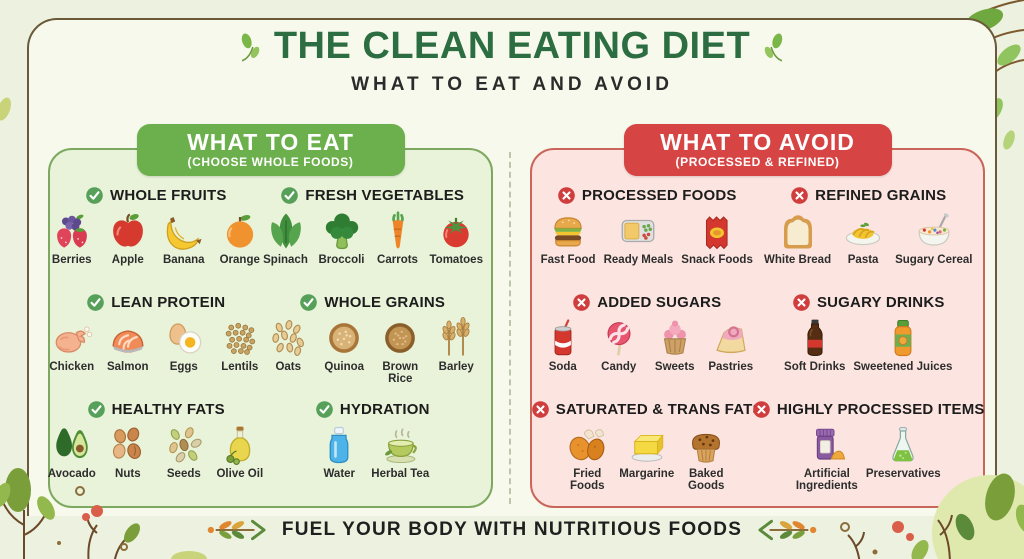 This screenshot has height=559, width=1024. Describe the element at coordinates (646, 452) in the screenshot. I see `food-item: Margarine` at that location.